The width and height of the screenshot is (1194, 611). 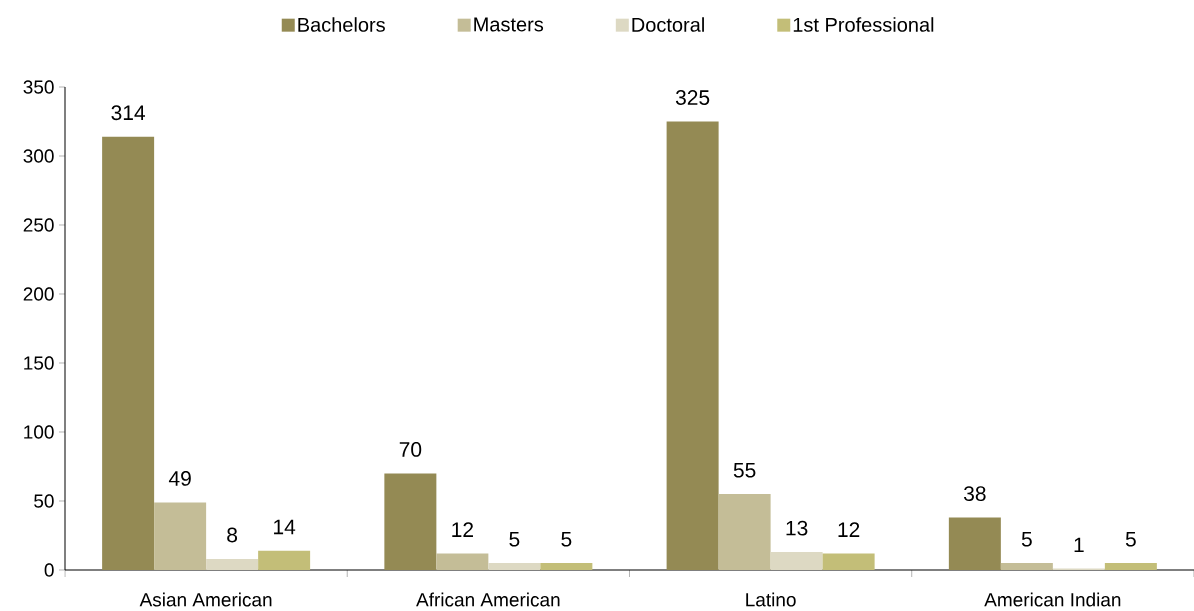 What do you see at coordinates (974, 494) in the screenshot?
I see `data-label: 38` at bounding box center [974, 494].